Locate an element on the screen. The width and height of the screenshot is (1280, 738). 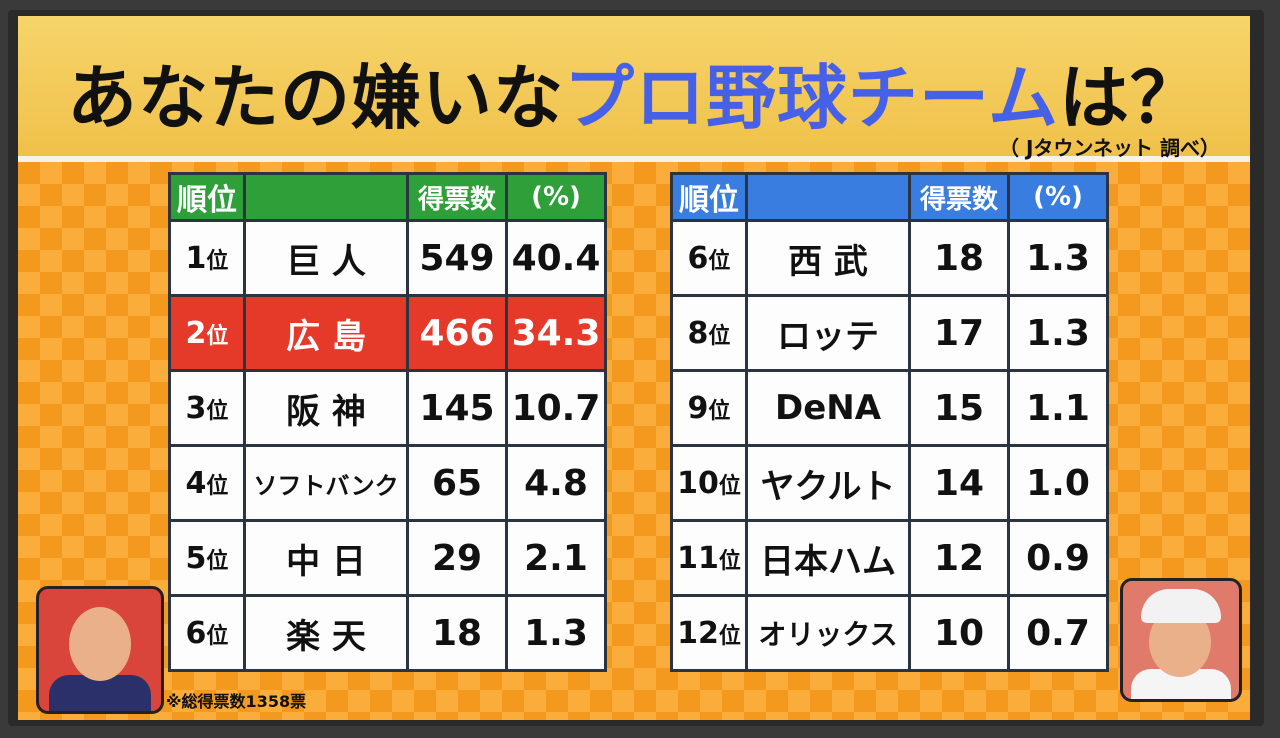
rank-number: 4 is located at coordinates (196, 483).